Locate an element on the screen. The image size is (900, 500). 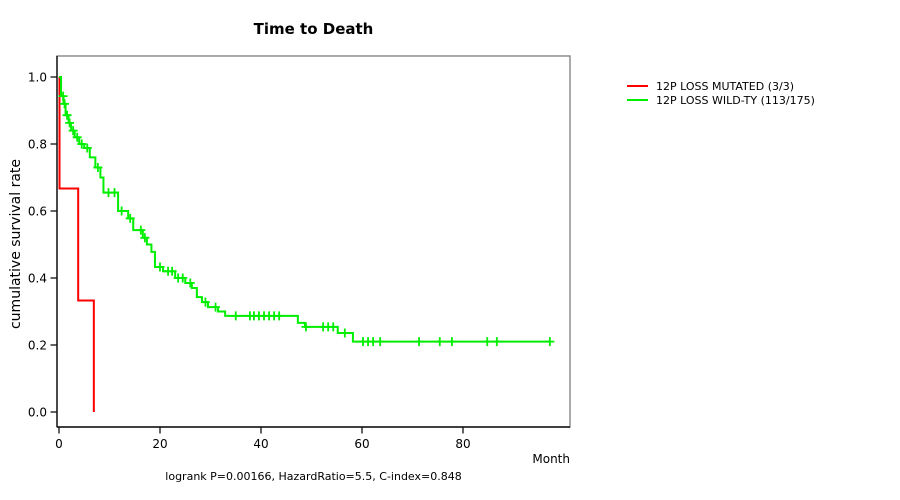
y-axis-label: cumulative survival rate is located at coordinates (16, 244).